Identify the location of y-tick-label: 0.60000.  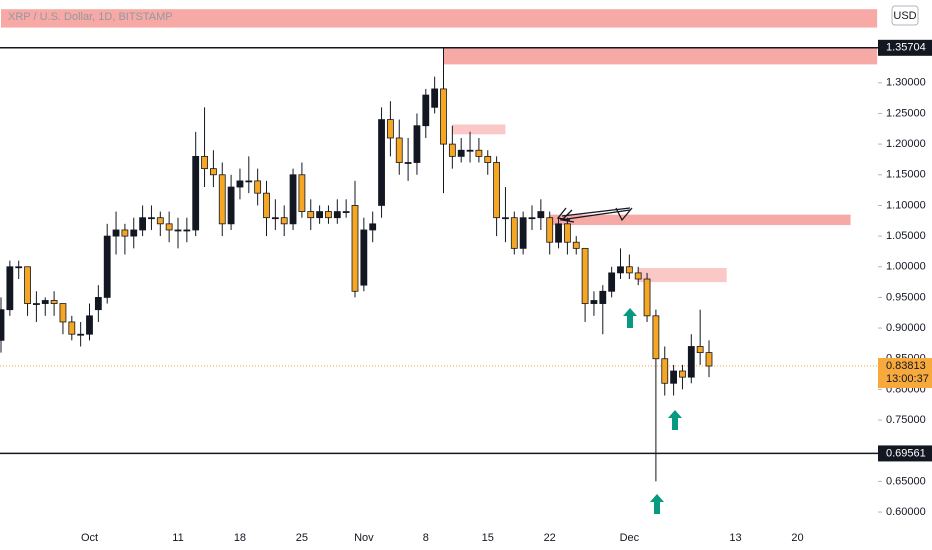
(906, 512).